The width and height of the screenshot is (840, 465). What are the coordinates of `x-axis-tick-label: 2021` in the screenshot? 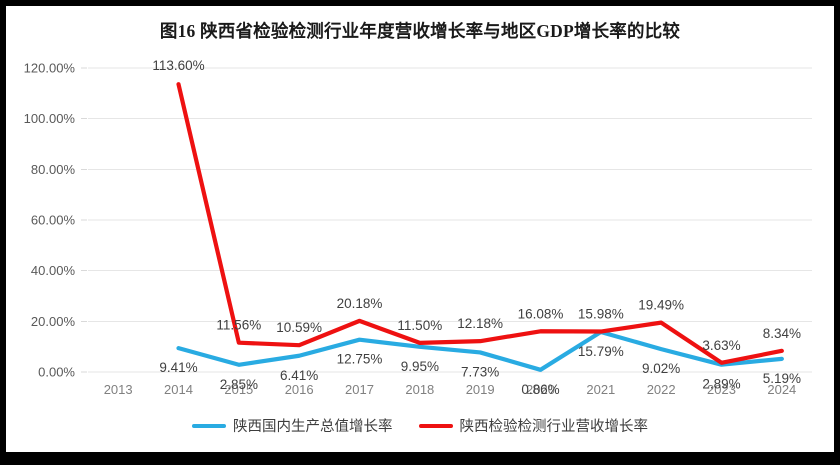 It's located at (600, 389).